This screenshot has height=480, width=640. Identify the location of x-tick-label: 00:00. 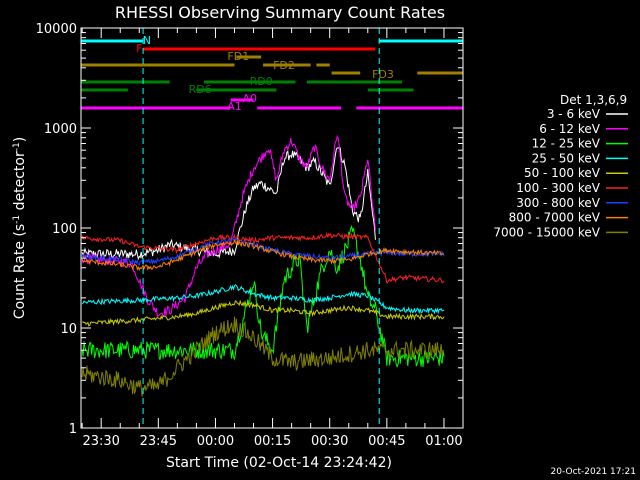
(215, 441).